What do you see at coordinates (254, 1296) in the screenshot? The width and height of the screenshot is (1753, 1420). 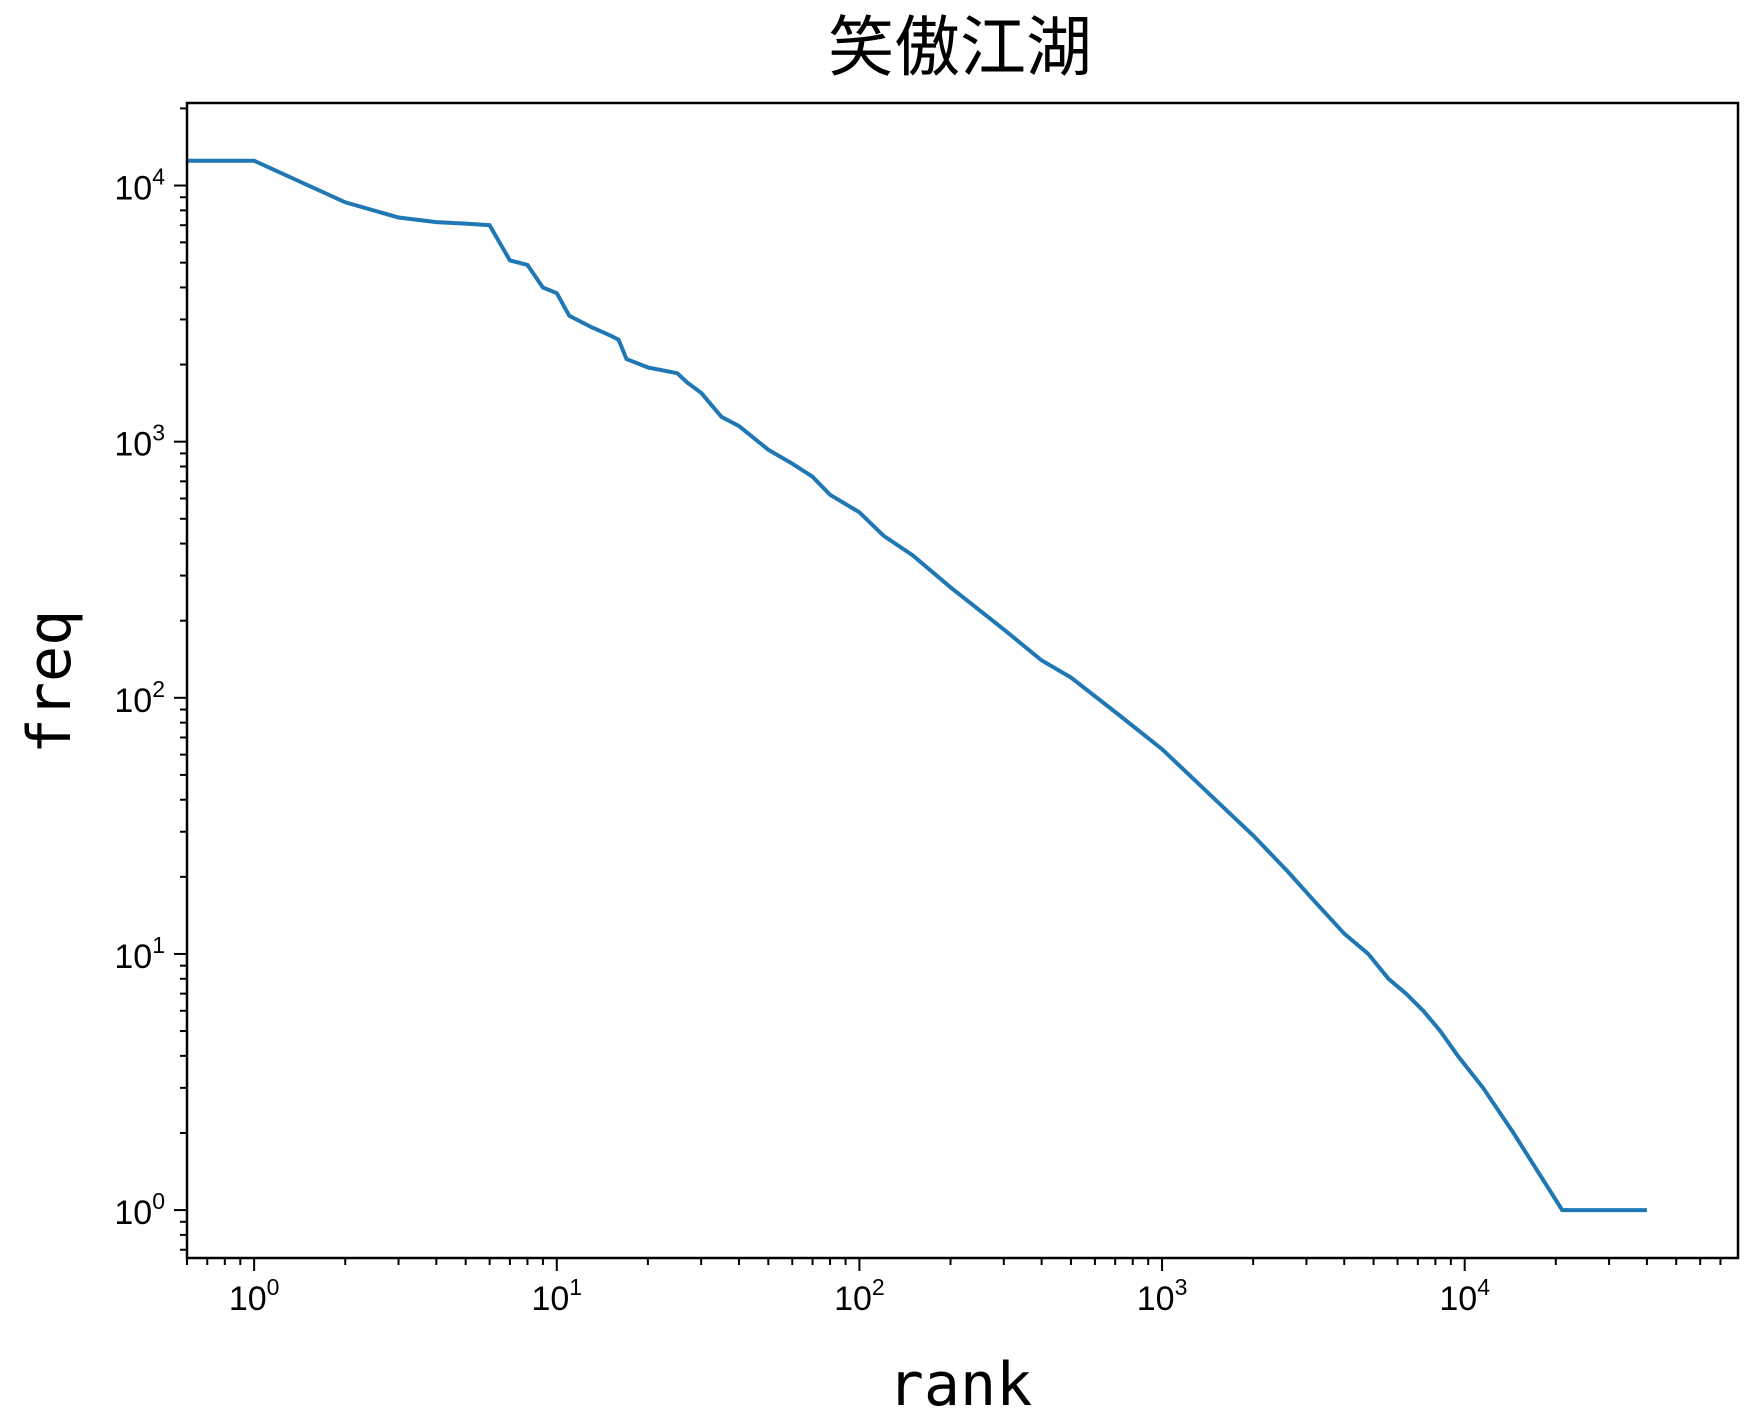 I see `x-tick-label: 10⁰` at bounding box center [254, 1296].